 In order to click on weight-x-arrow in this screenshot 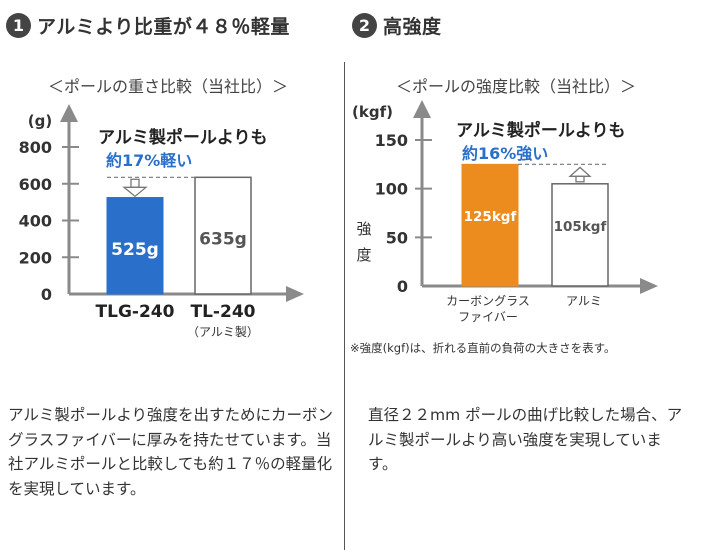, I will do `click(295, 294)`.